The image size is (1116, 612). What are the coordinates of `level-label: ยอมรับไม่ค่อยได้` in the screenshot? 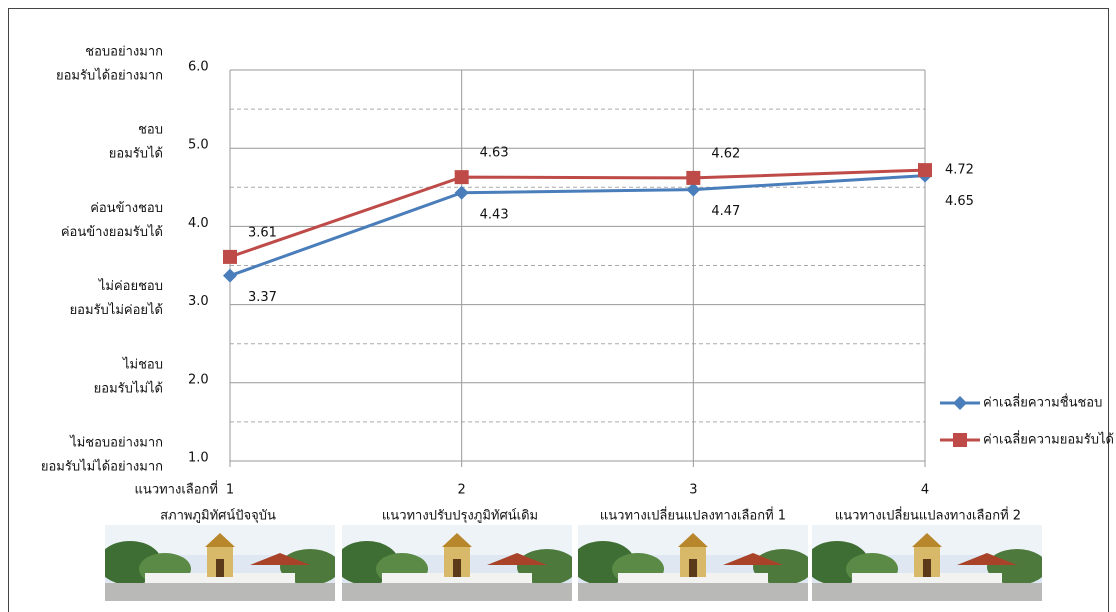 It's located at (116, 310).